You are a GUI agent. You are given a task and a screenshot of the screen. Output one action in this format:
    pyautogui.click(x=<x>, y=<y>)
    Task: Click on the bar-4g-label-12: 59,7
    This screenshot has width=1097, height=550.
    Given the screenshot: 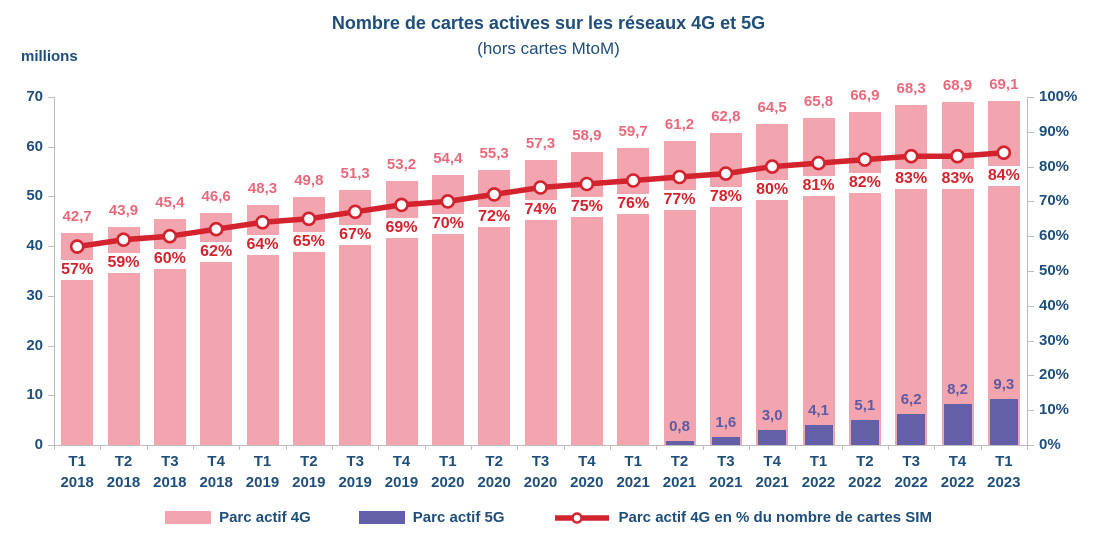 What is the action you would take?
    pyautogui.click(x=633, y=132)
    